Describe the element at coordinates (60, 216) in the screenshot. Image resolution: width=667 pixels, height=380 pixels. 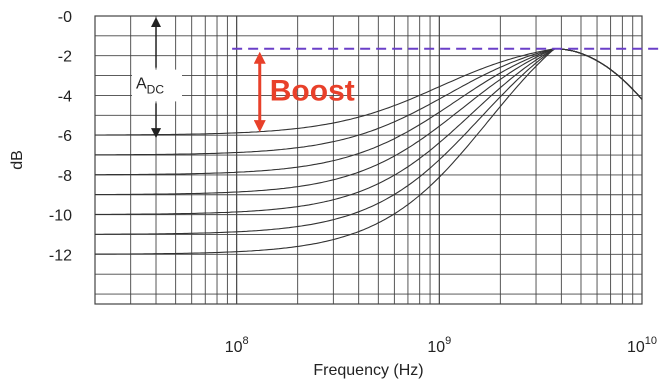
I see `y-tick-label: -10` at that location.